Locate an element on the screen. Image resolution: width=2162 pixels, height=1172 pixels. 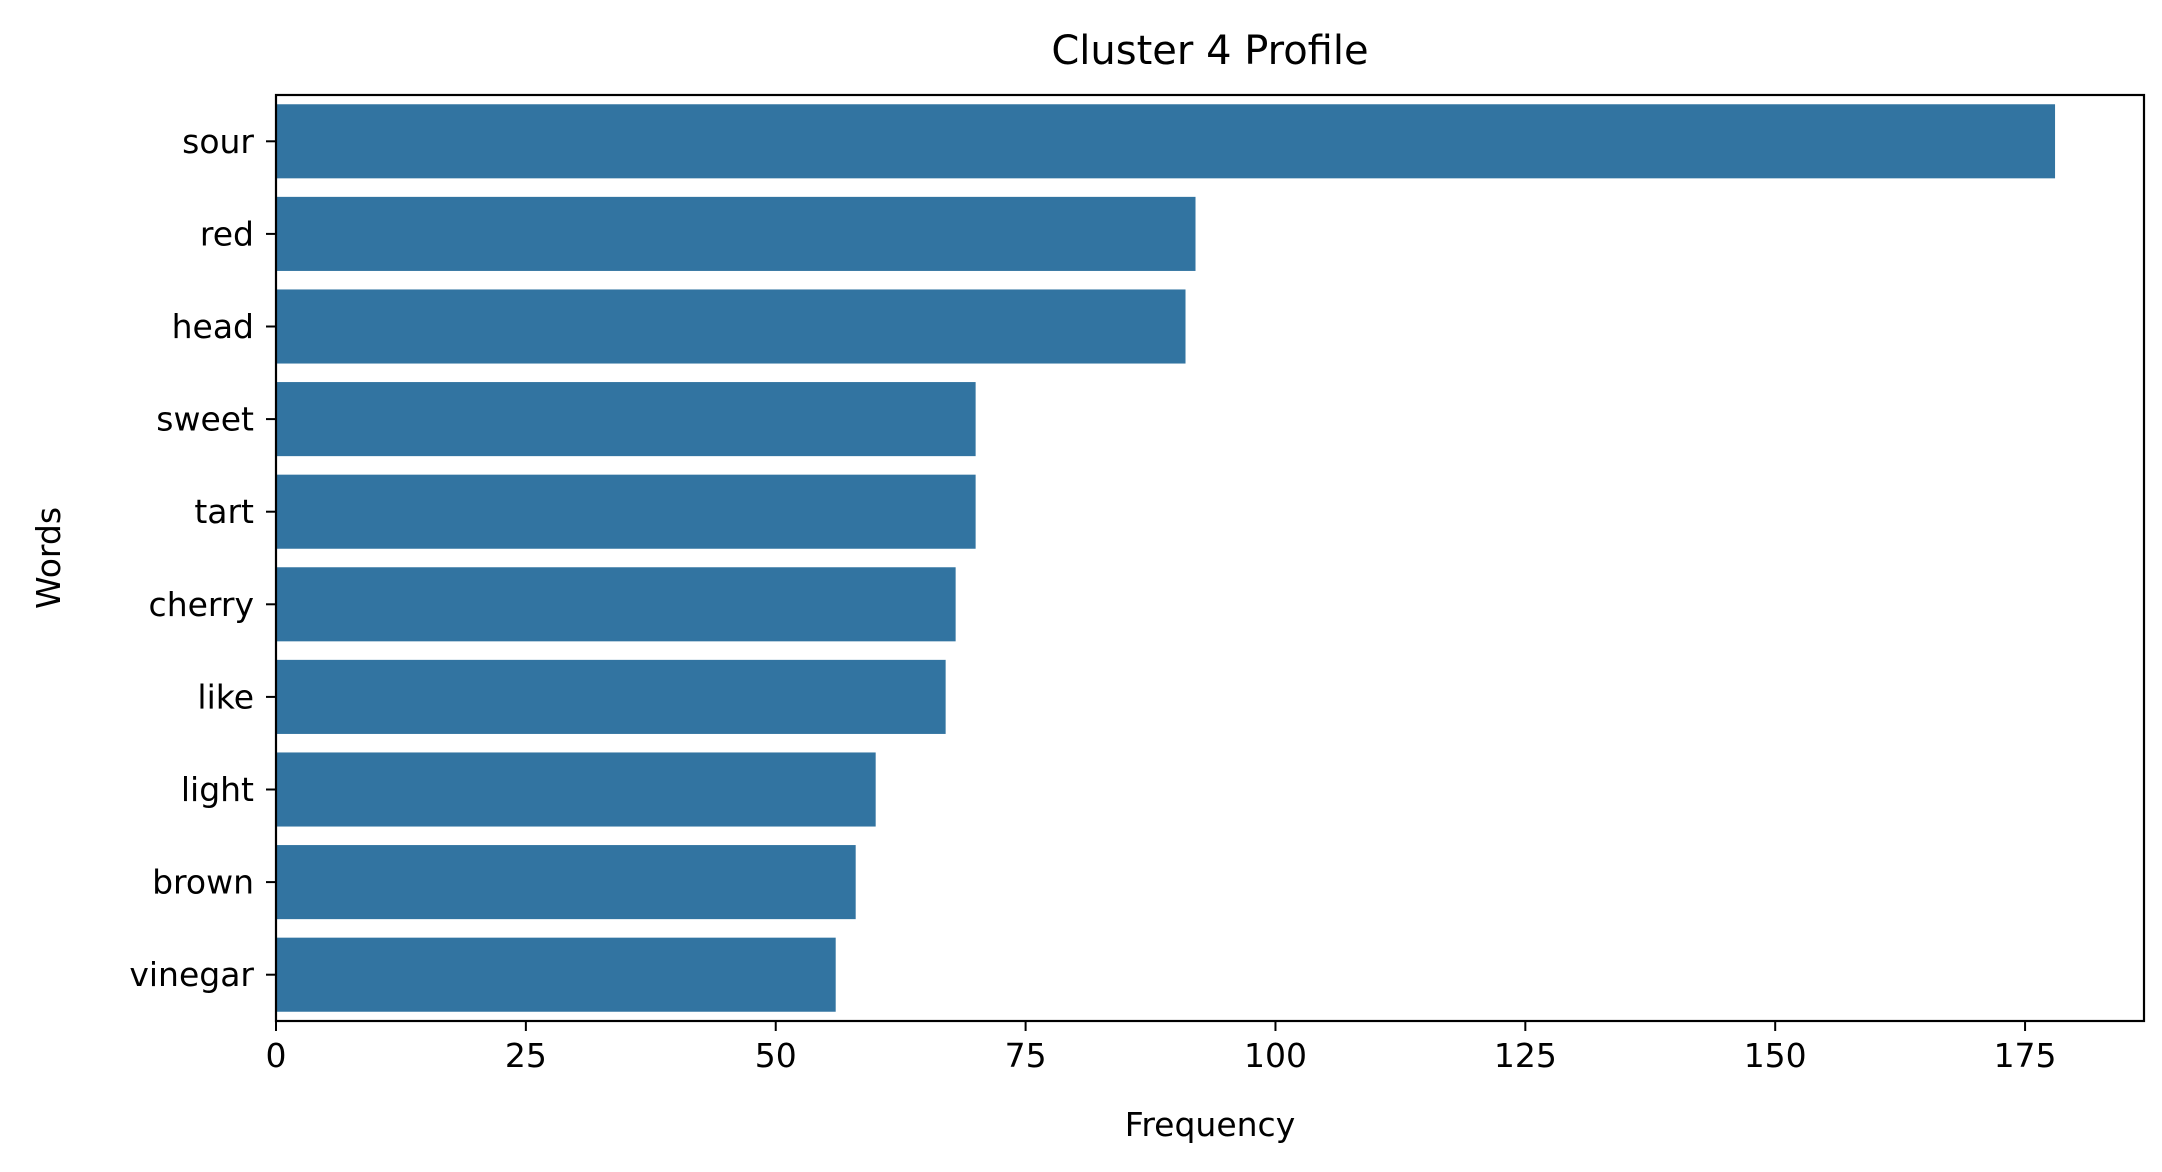
y-tick-label: light is located at coordinates (217, 789).